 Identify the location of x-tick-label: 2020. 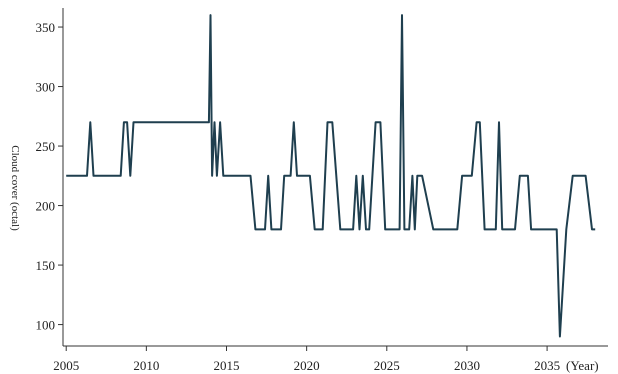
(307, 365).